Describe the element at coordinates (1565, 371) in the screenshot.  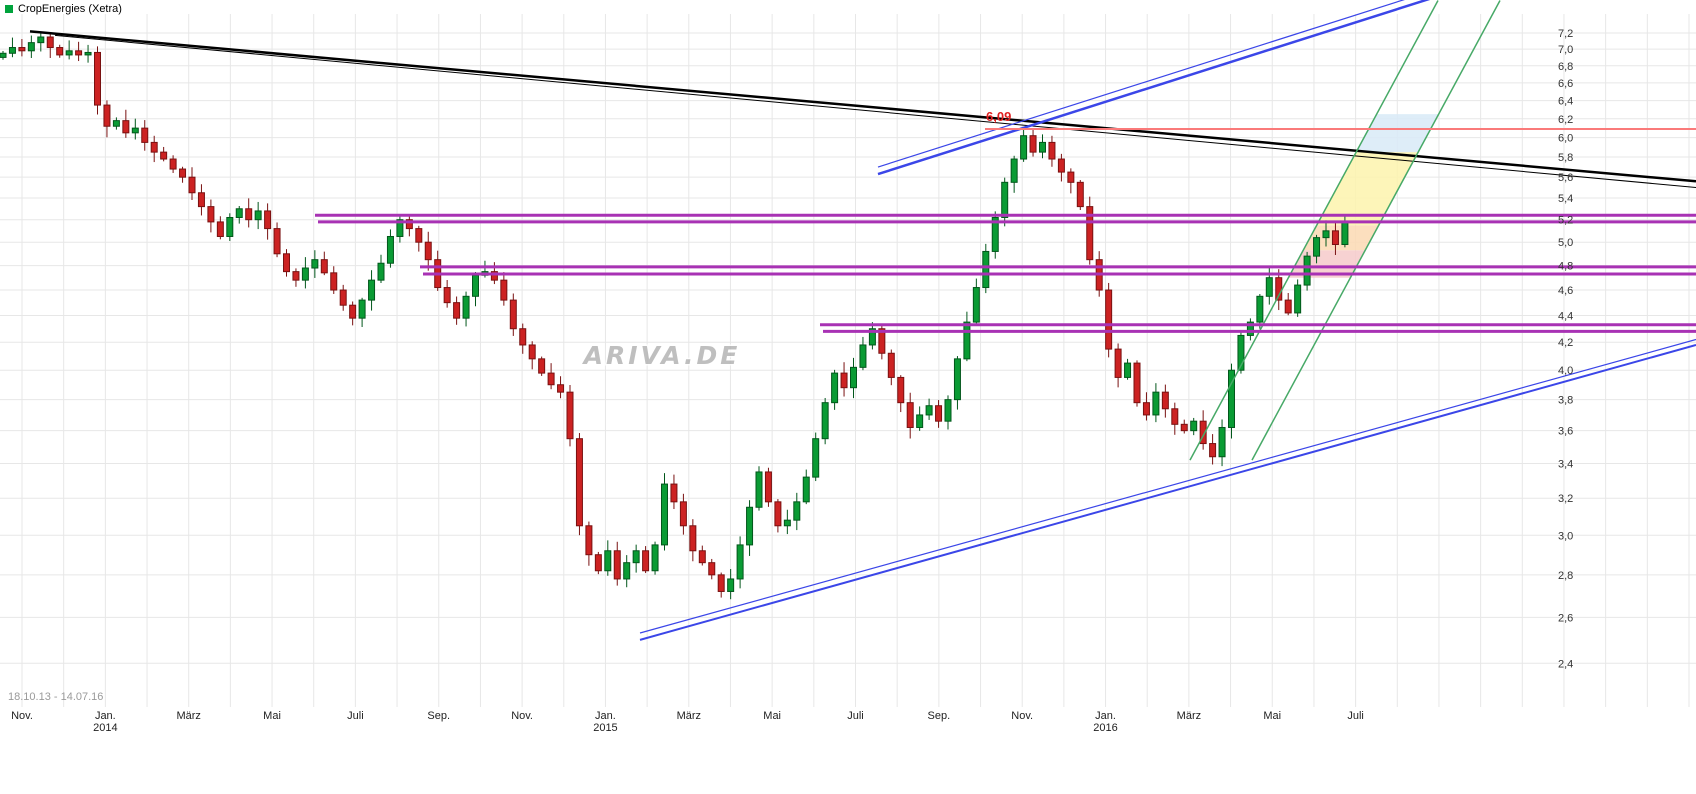
I see `y-tick-label: 4,0` at that location.